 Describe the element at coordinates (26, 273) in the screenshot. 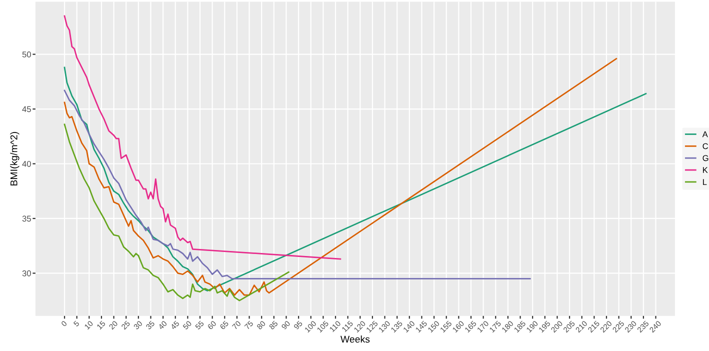

I see `y-tick-label: 30` at that location.